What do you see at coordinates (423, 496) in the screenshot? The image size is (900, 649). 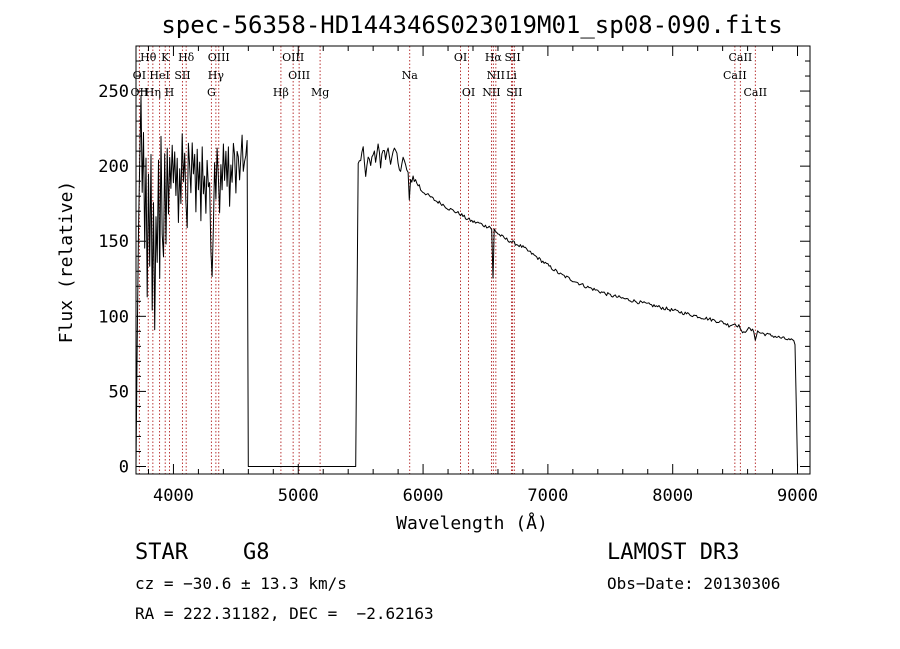 I see `x-tick-label: 6000` at bounding box center [423, 496].